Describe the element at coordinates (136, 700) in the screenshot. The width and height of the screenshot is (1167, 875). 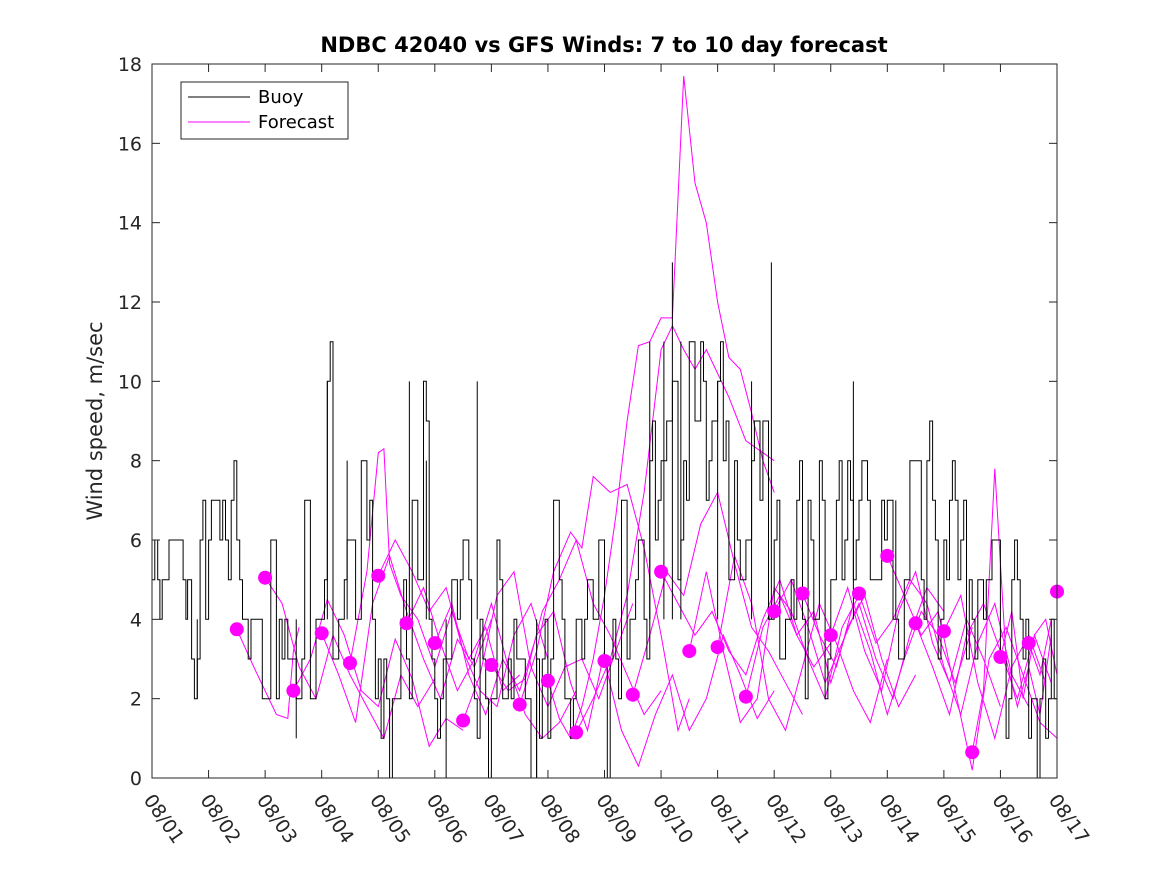
I see `y-tick-label: 2` at that location.